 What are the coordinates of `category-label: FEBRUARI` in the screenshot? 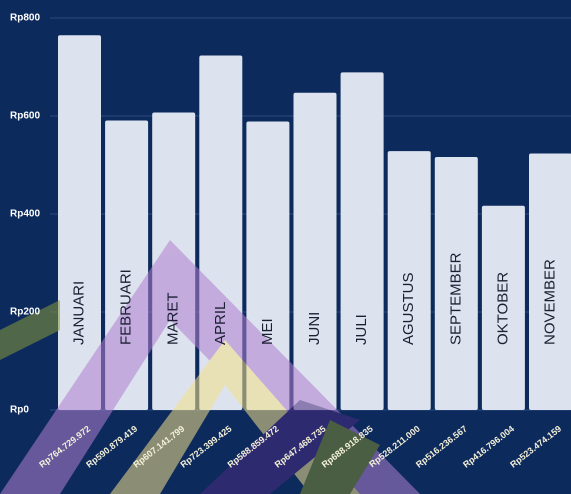 It's located at (126, 307).